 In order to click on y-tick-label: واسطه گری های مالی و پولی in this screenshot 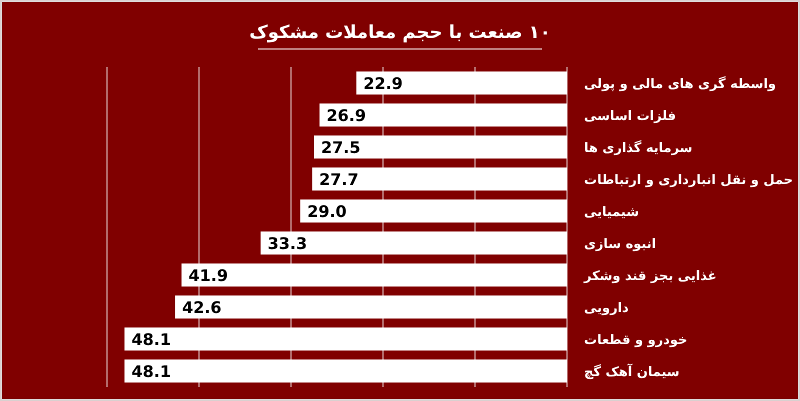, I will do `click(680, 84)`.